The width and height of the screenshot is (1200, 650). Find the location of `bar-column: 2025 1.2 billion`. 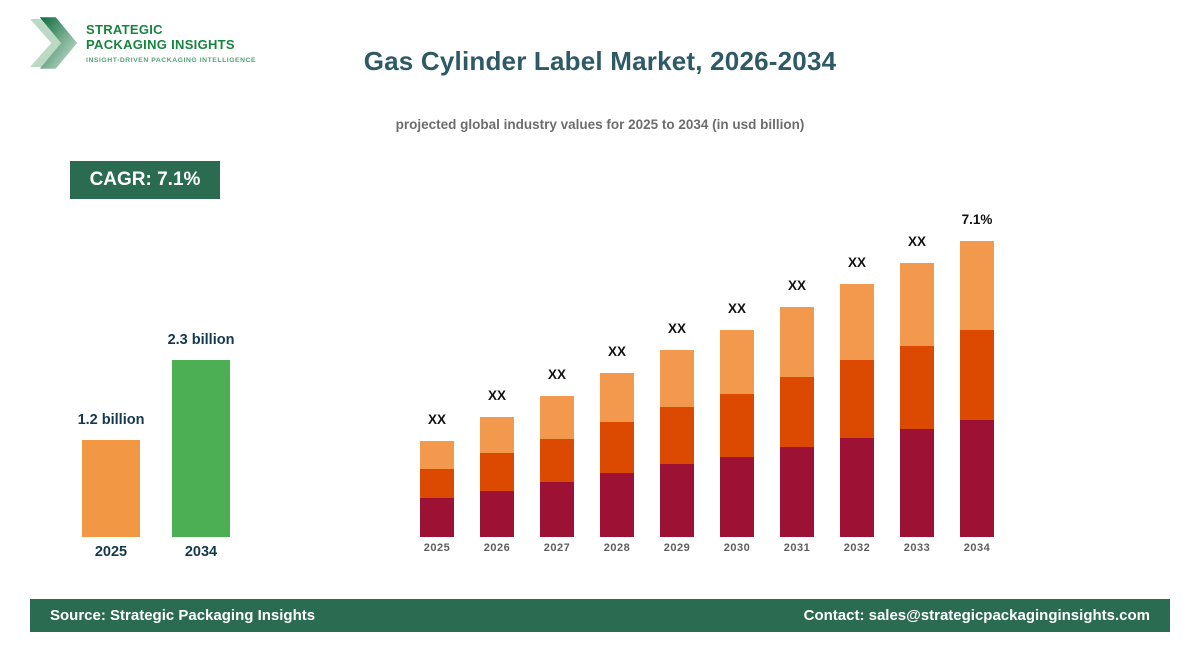

bar-column: 2025 1.2 billion is located at coordinates (111, 486).